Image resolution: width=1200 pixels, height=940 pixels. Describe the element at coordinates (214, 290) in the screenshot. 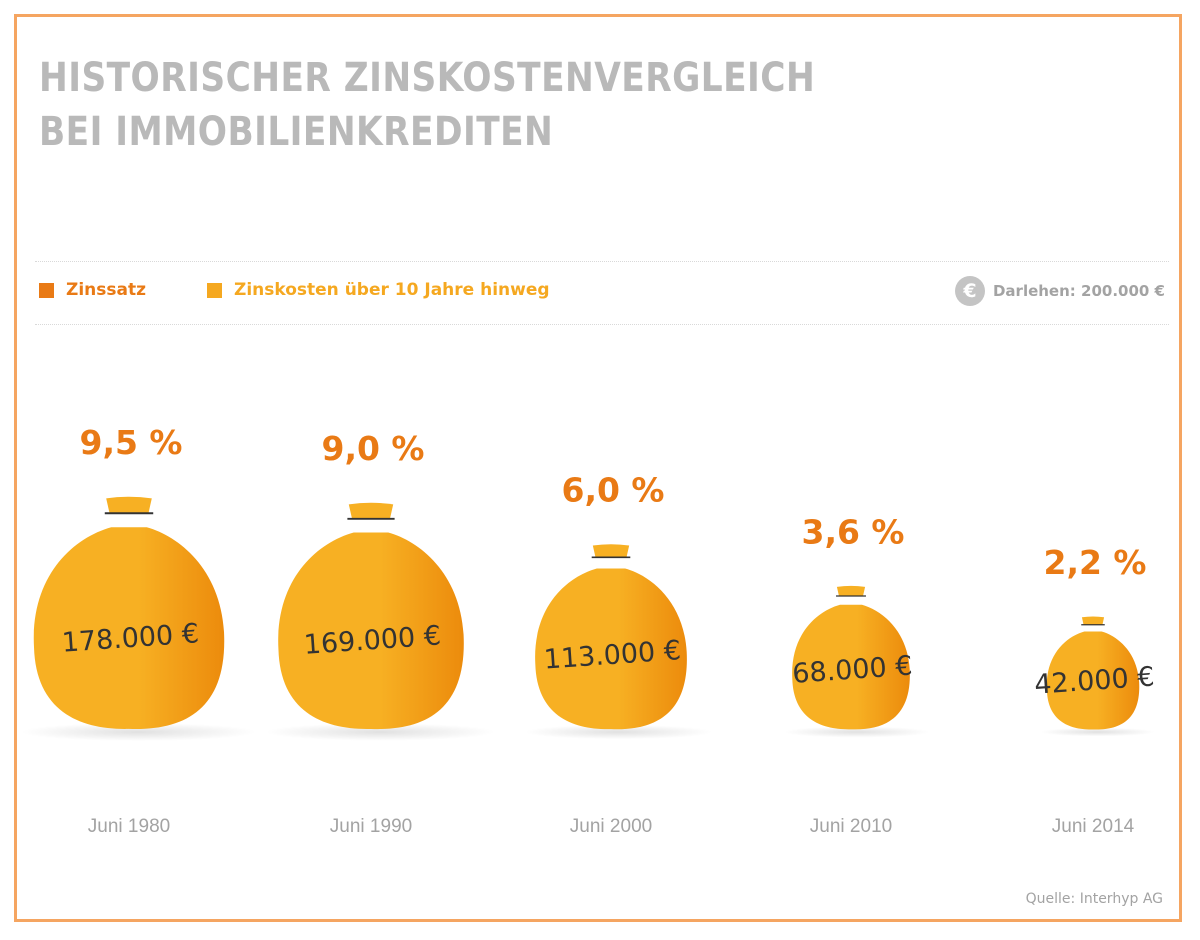

I see `legend-swatch-cost` at that location.